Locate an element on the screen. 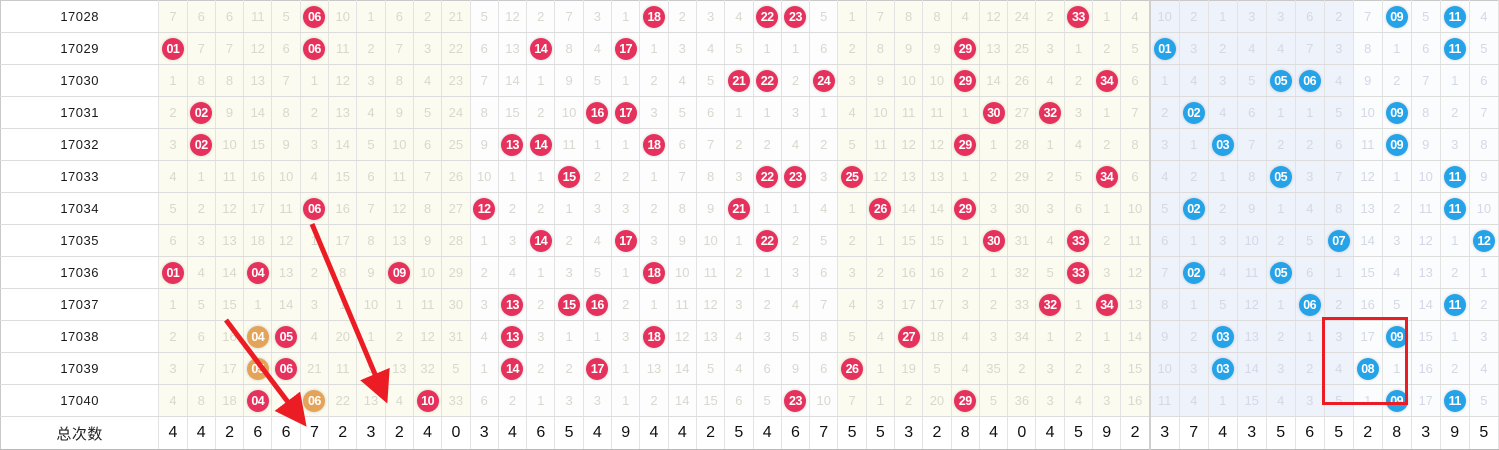  blue-cell: 9 is located at coordinates (1164, 336).